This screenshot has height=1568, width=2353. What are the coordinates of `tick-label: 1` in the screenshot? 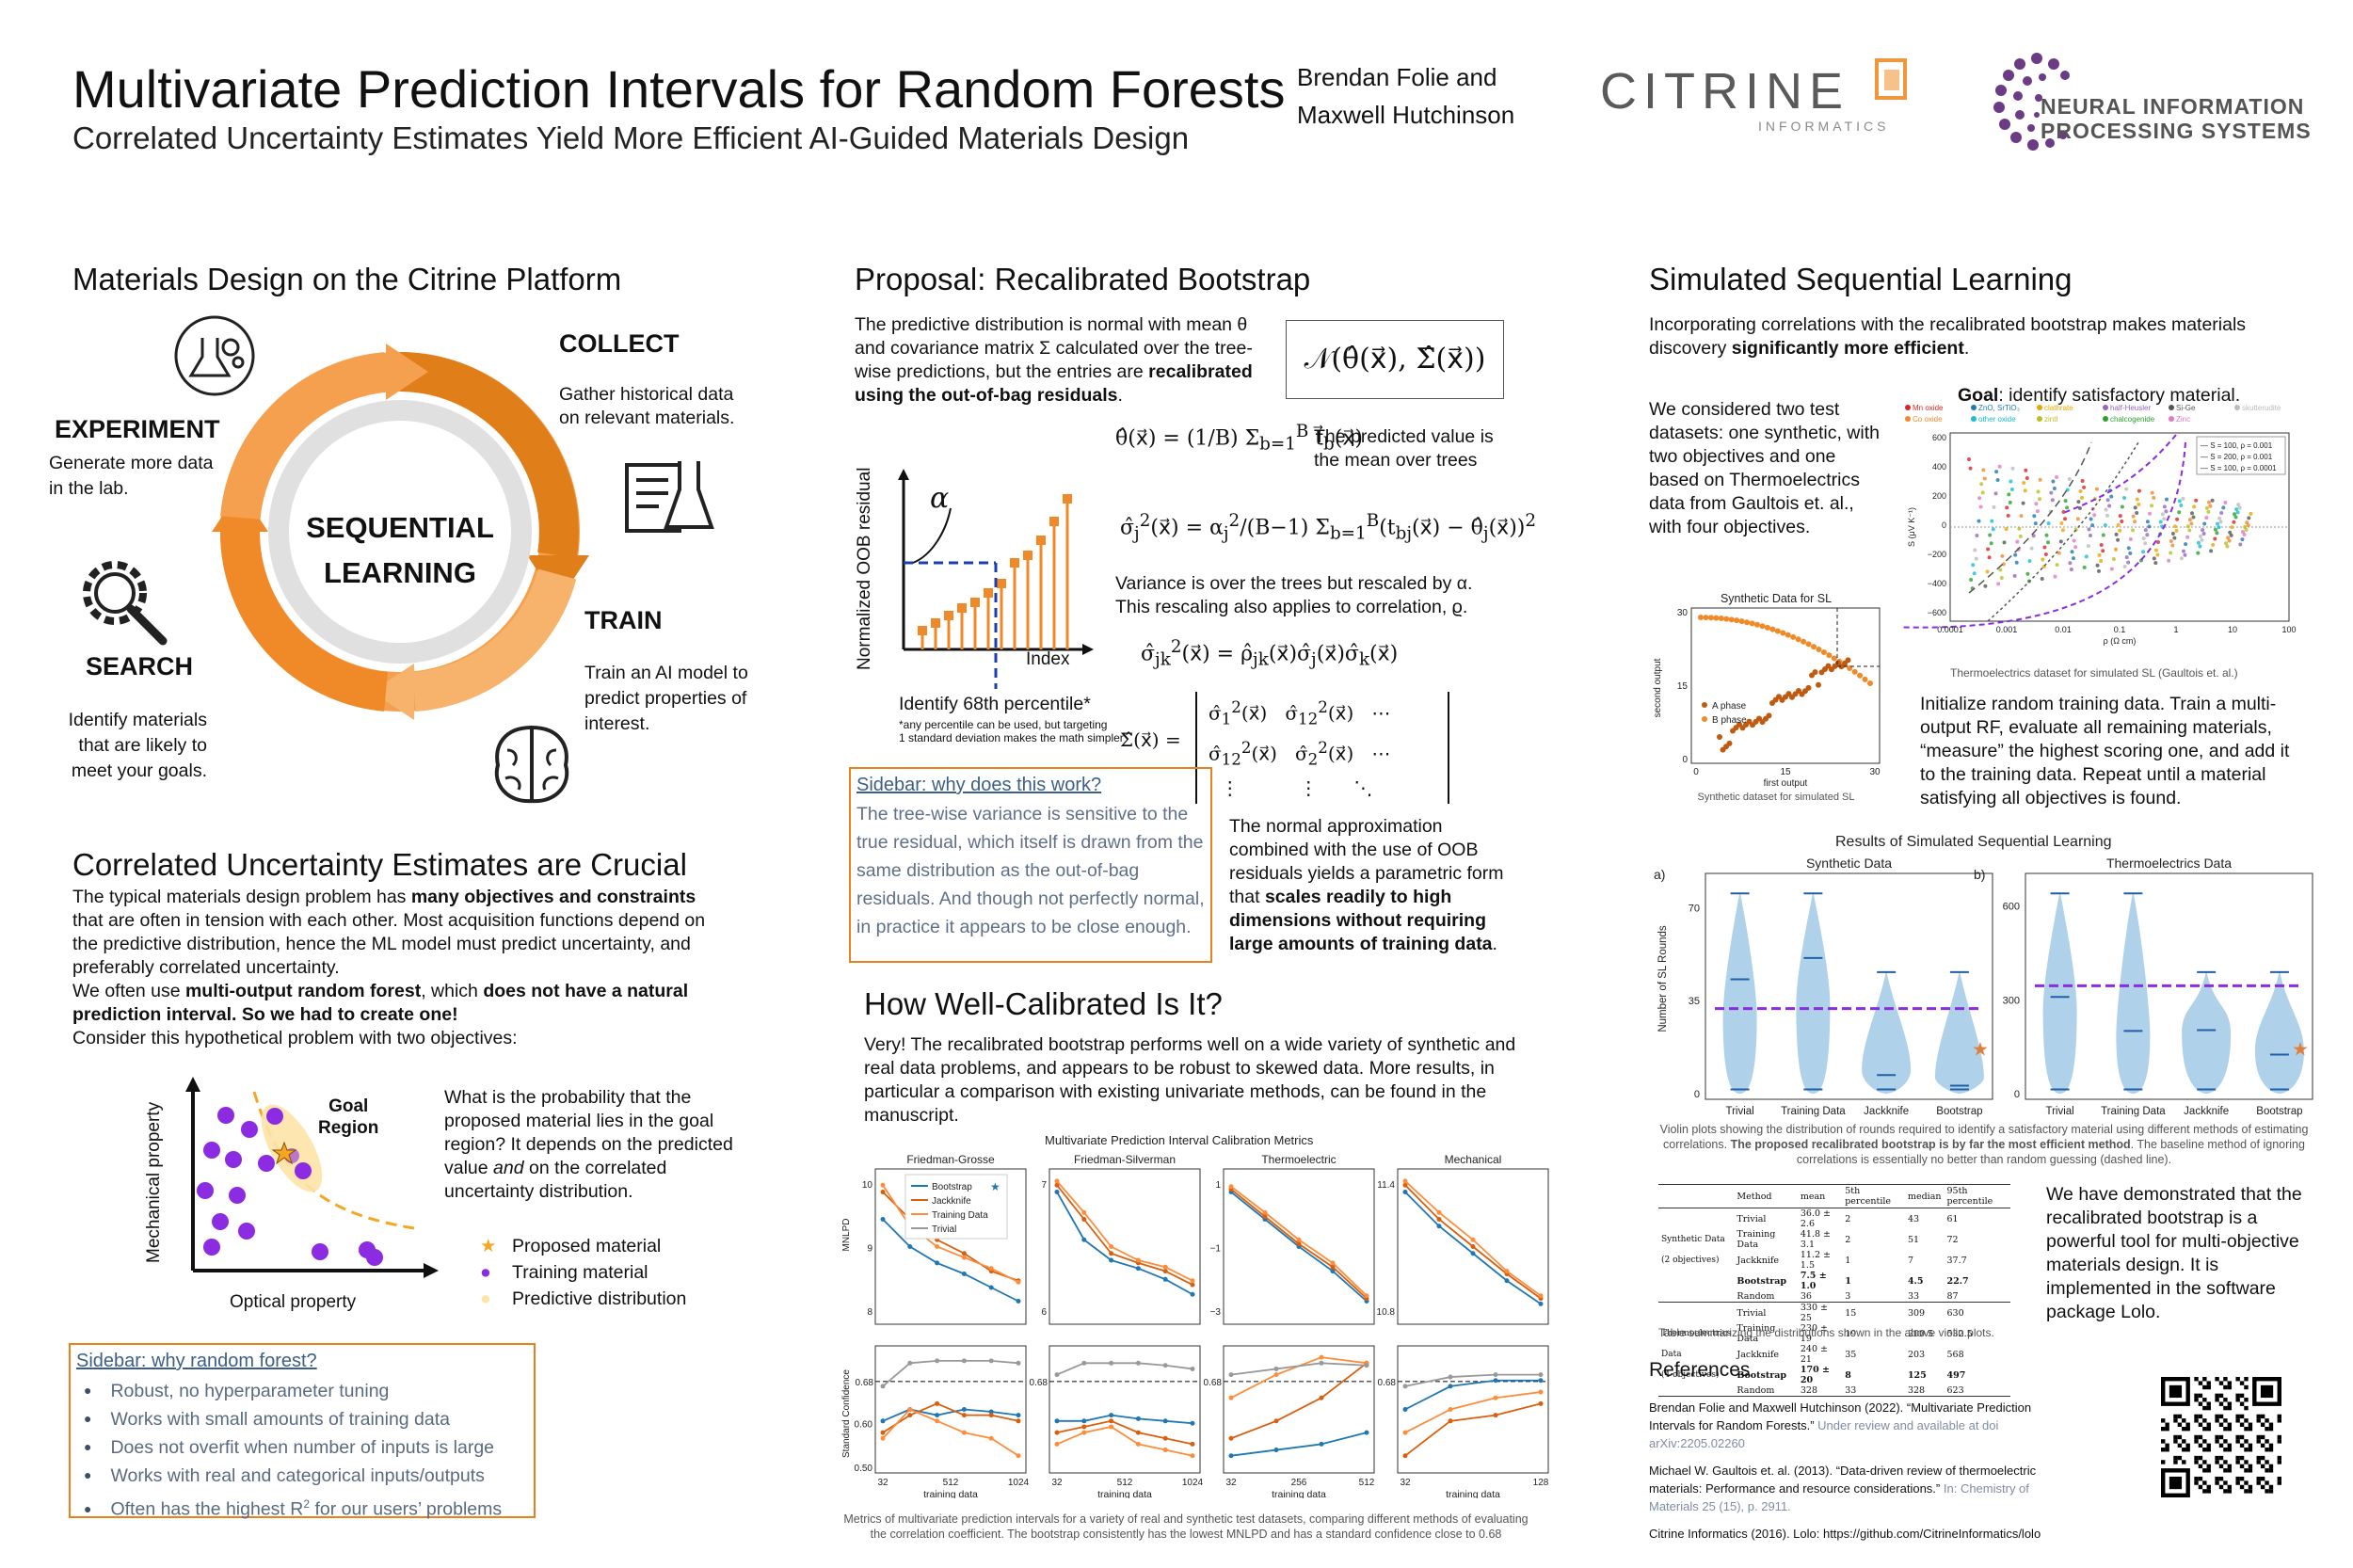 It's located at (1218, 1185).